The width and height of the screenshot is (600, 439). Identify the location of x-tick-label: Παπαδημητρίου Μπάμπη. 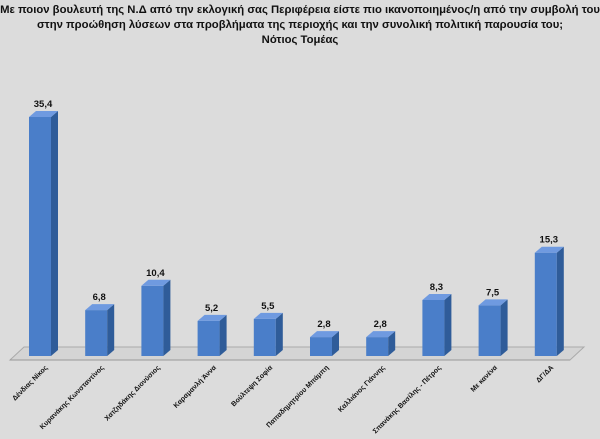
(297, 396).